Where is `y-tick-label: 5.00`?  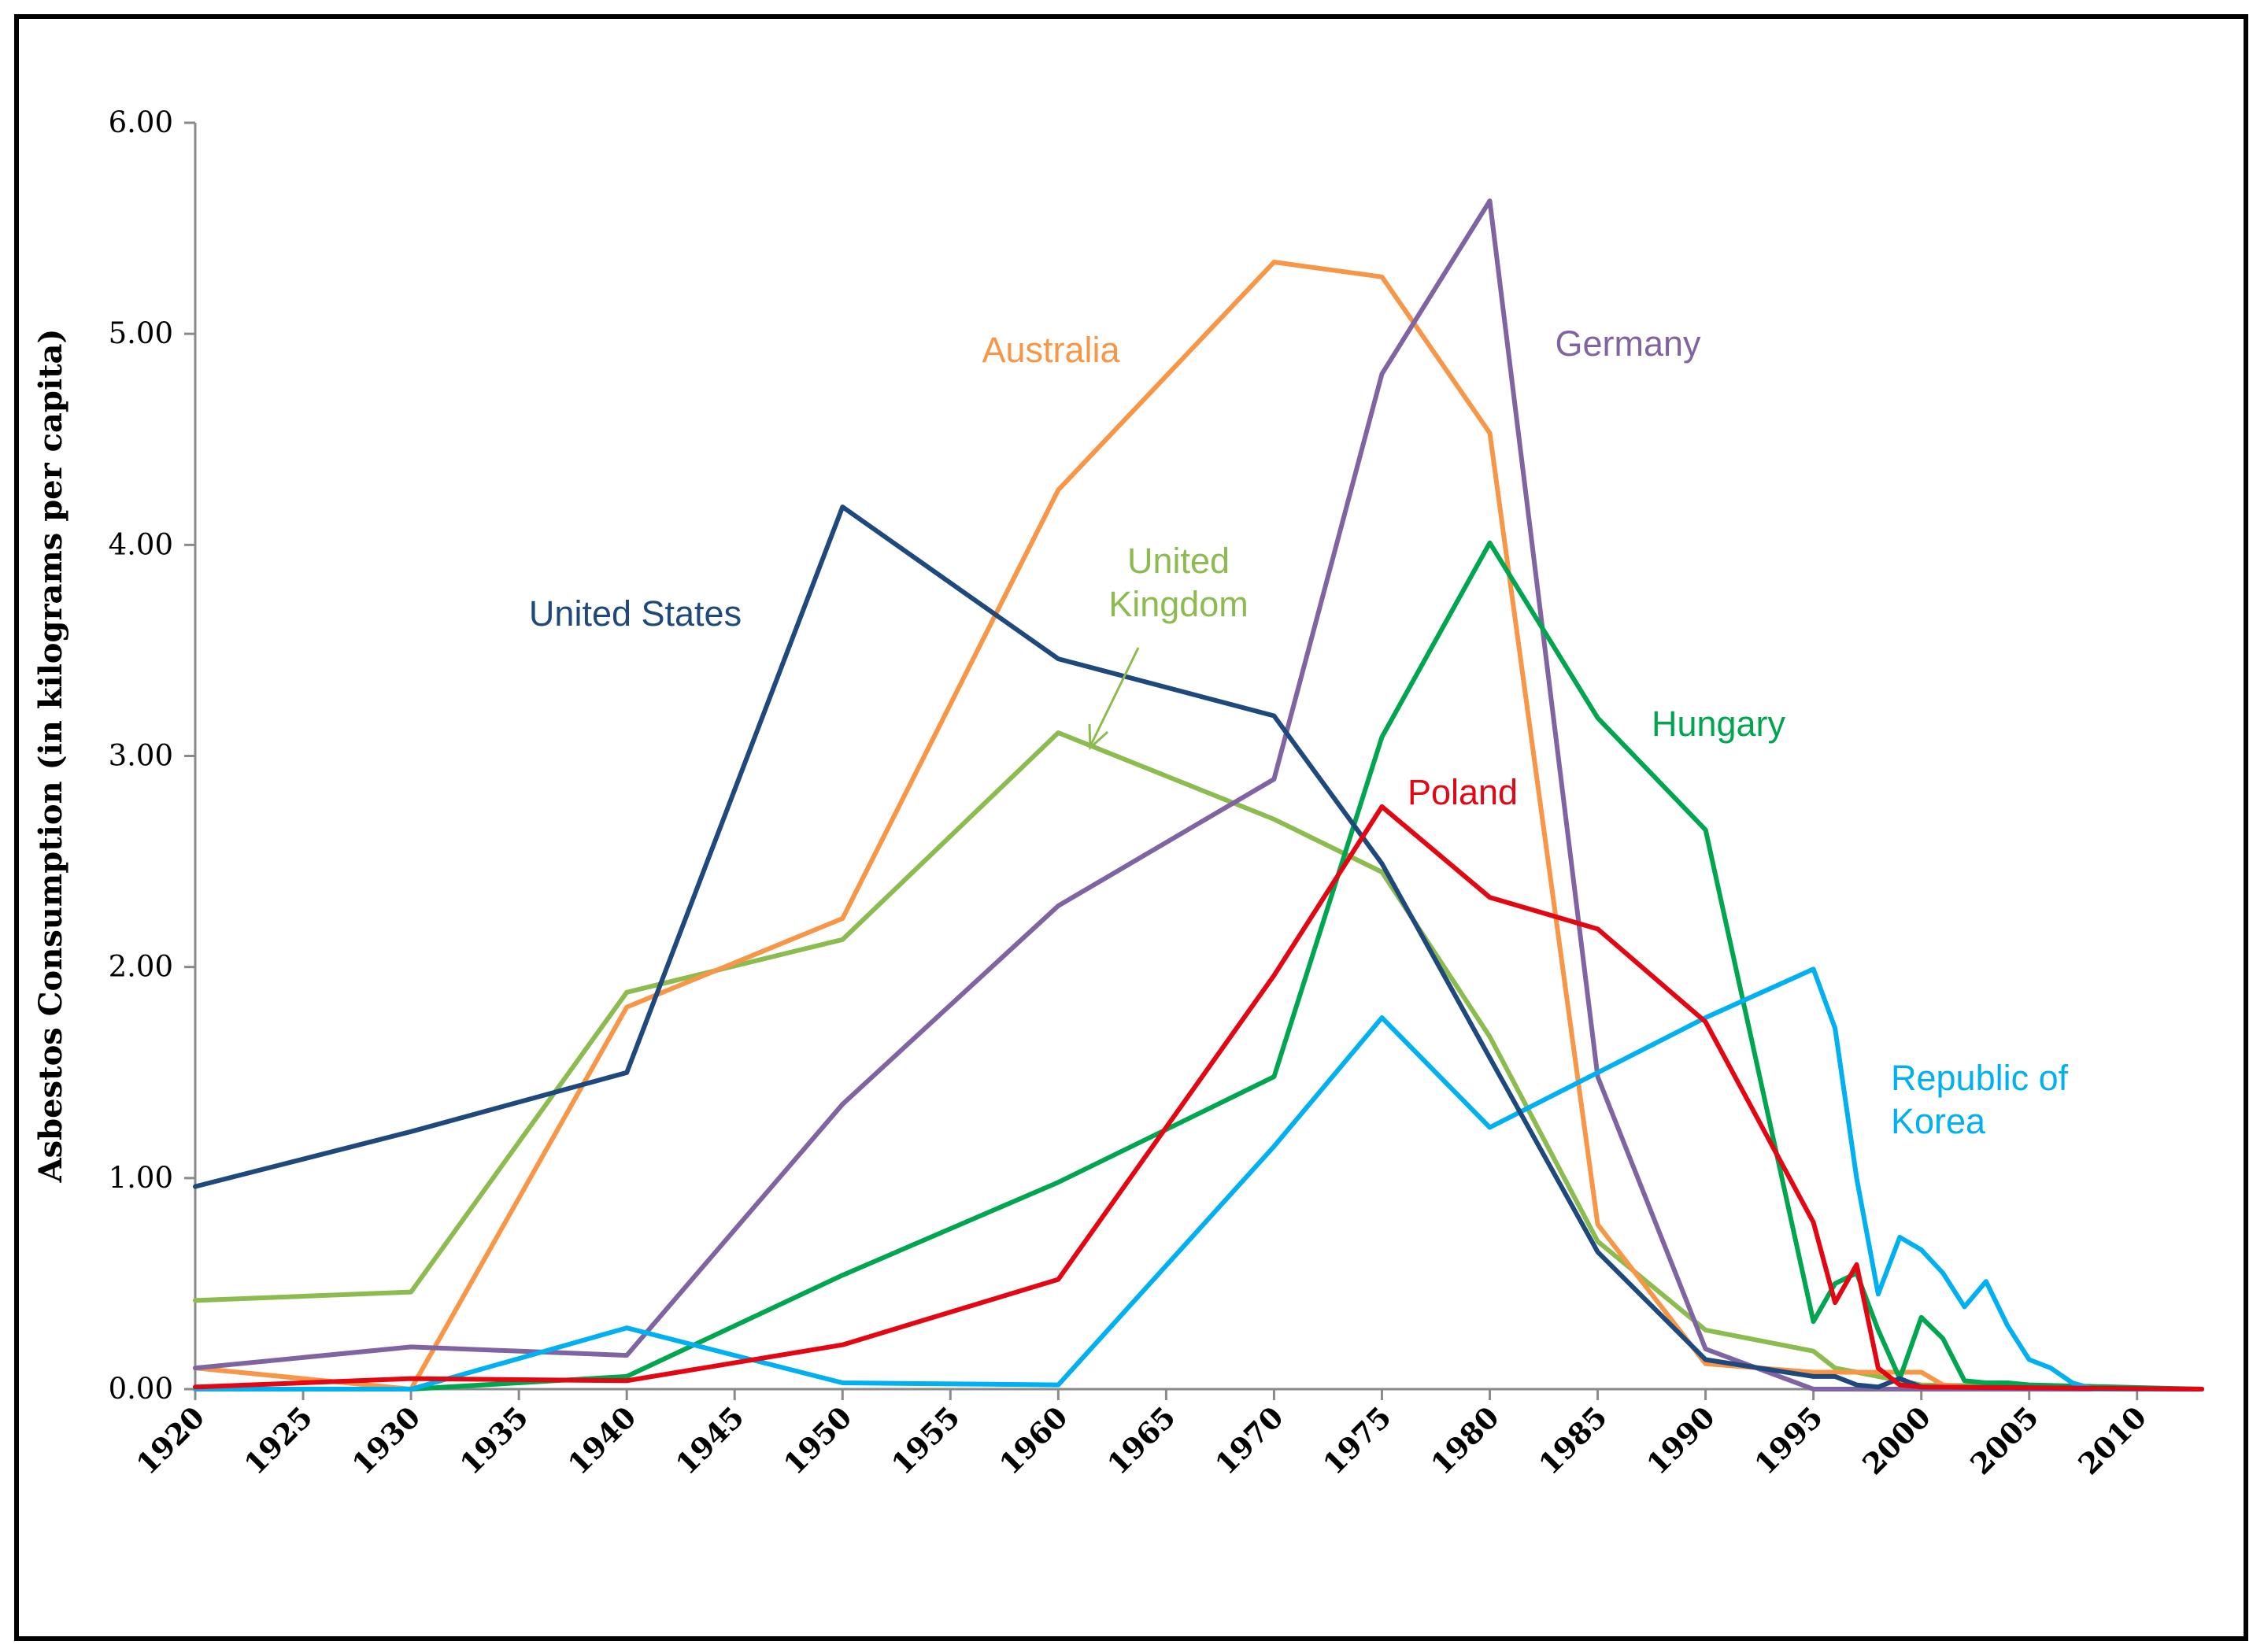 y-tick-label: 5.00 is located at coordinates (141, 333).